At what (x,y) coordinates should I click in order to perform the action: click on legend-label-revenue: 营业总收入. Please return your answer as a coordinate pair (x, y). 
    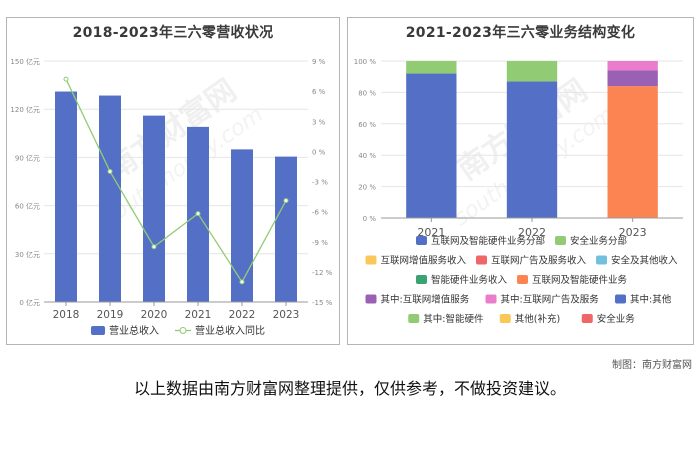
    Looking at the image, I should click on (134, 330).